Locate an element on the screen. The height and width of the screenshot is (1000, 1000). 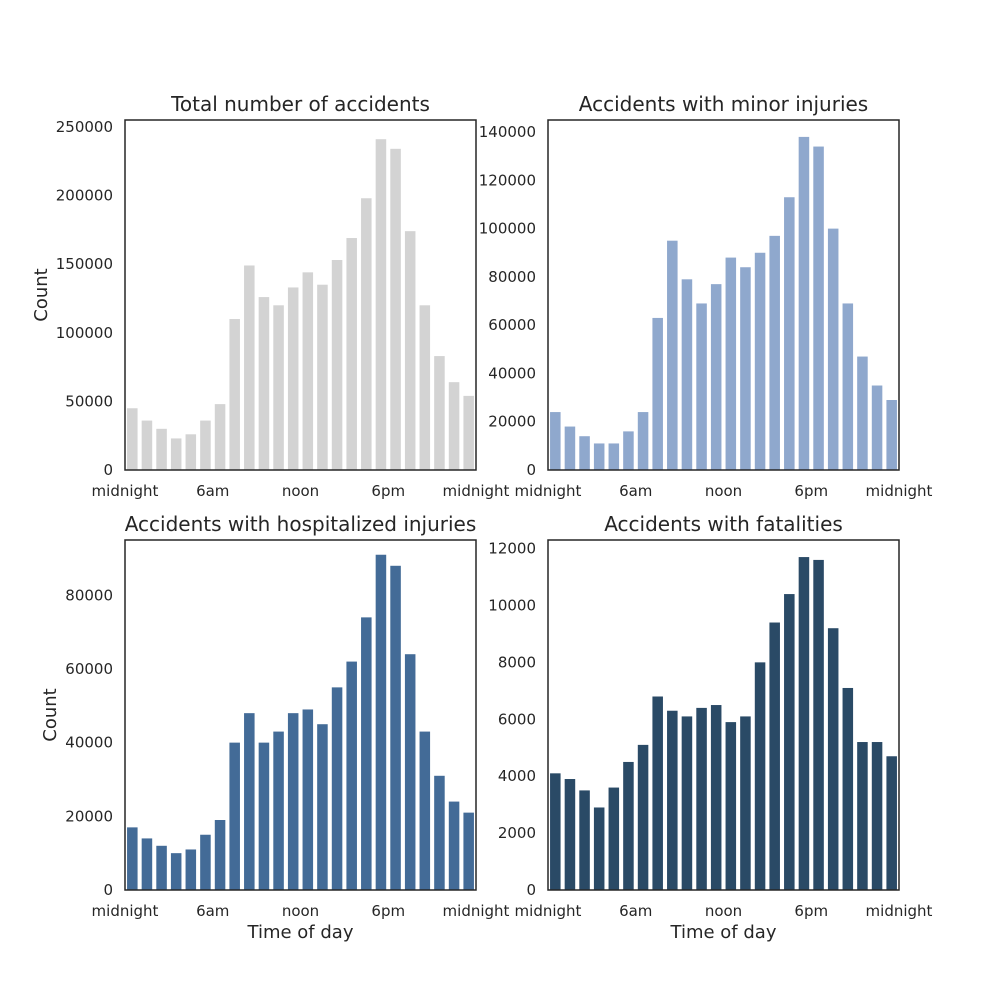
y-tick-label: 250000 is located at coordinates (84, 127).